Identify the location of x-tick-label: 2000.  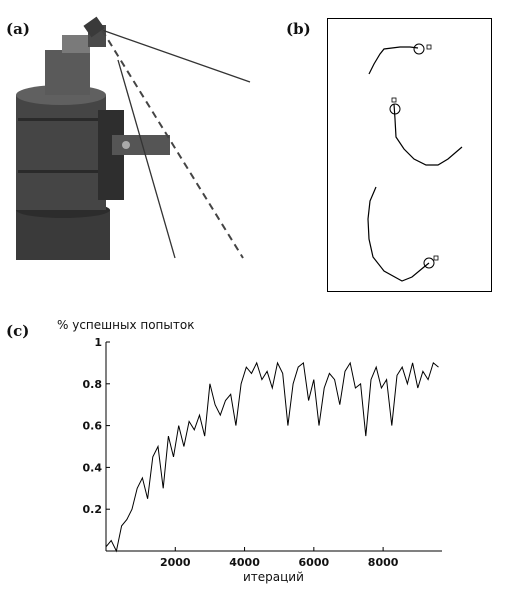
(175, 562).